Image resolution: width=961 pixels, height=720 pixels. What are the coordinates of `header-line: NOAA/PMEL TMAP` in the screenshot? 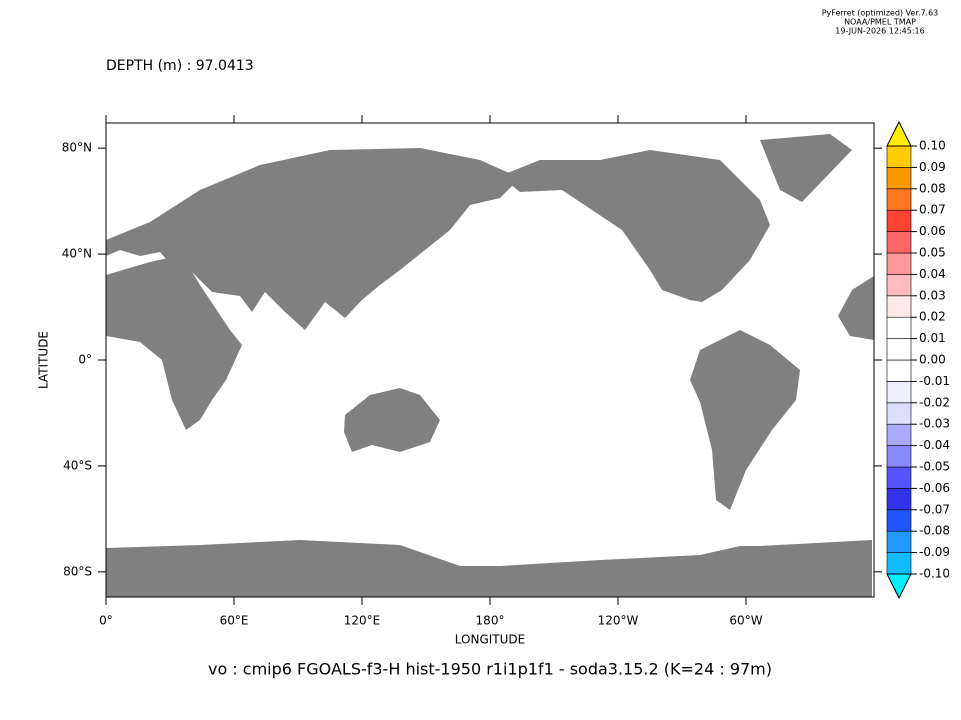 It's located at (880, 22).